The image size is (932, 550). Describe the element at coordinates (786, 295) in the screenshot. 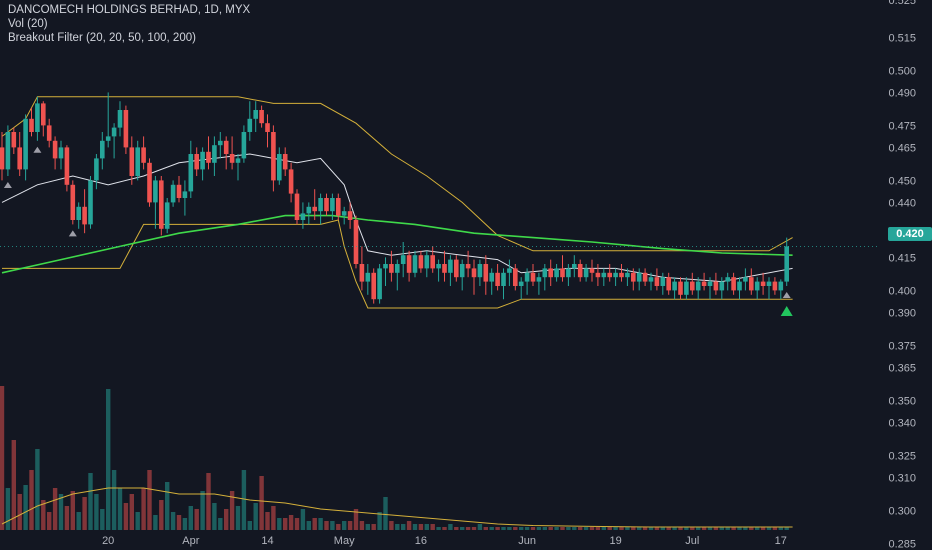

I see `breakout-marker` at that location.